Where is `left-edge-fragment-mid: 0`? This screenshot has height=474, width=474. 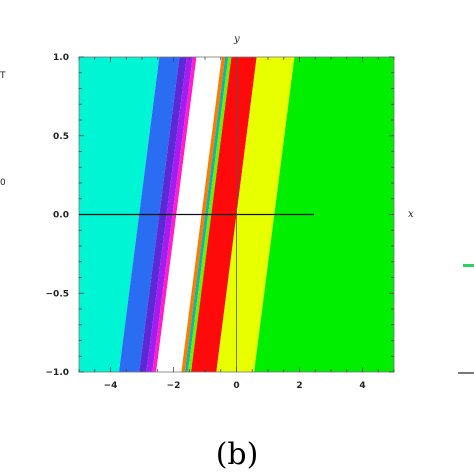
left-edge-fragment-mid: 0 is located at coordinates (3, 183).